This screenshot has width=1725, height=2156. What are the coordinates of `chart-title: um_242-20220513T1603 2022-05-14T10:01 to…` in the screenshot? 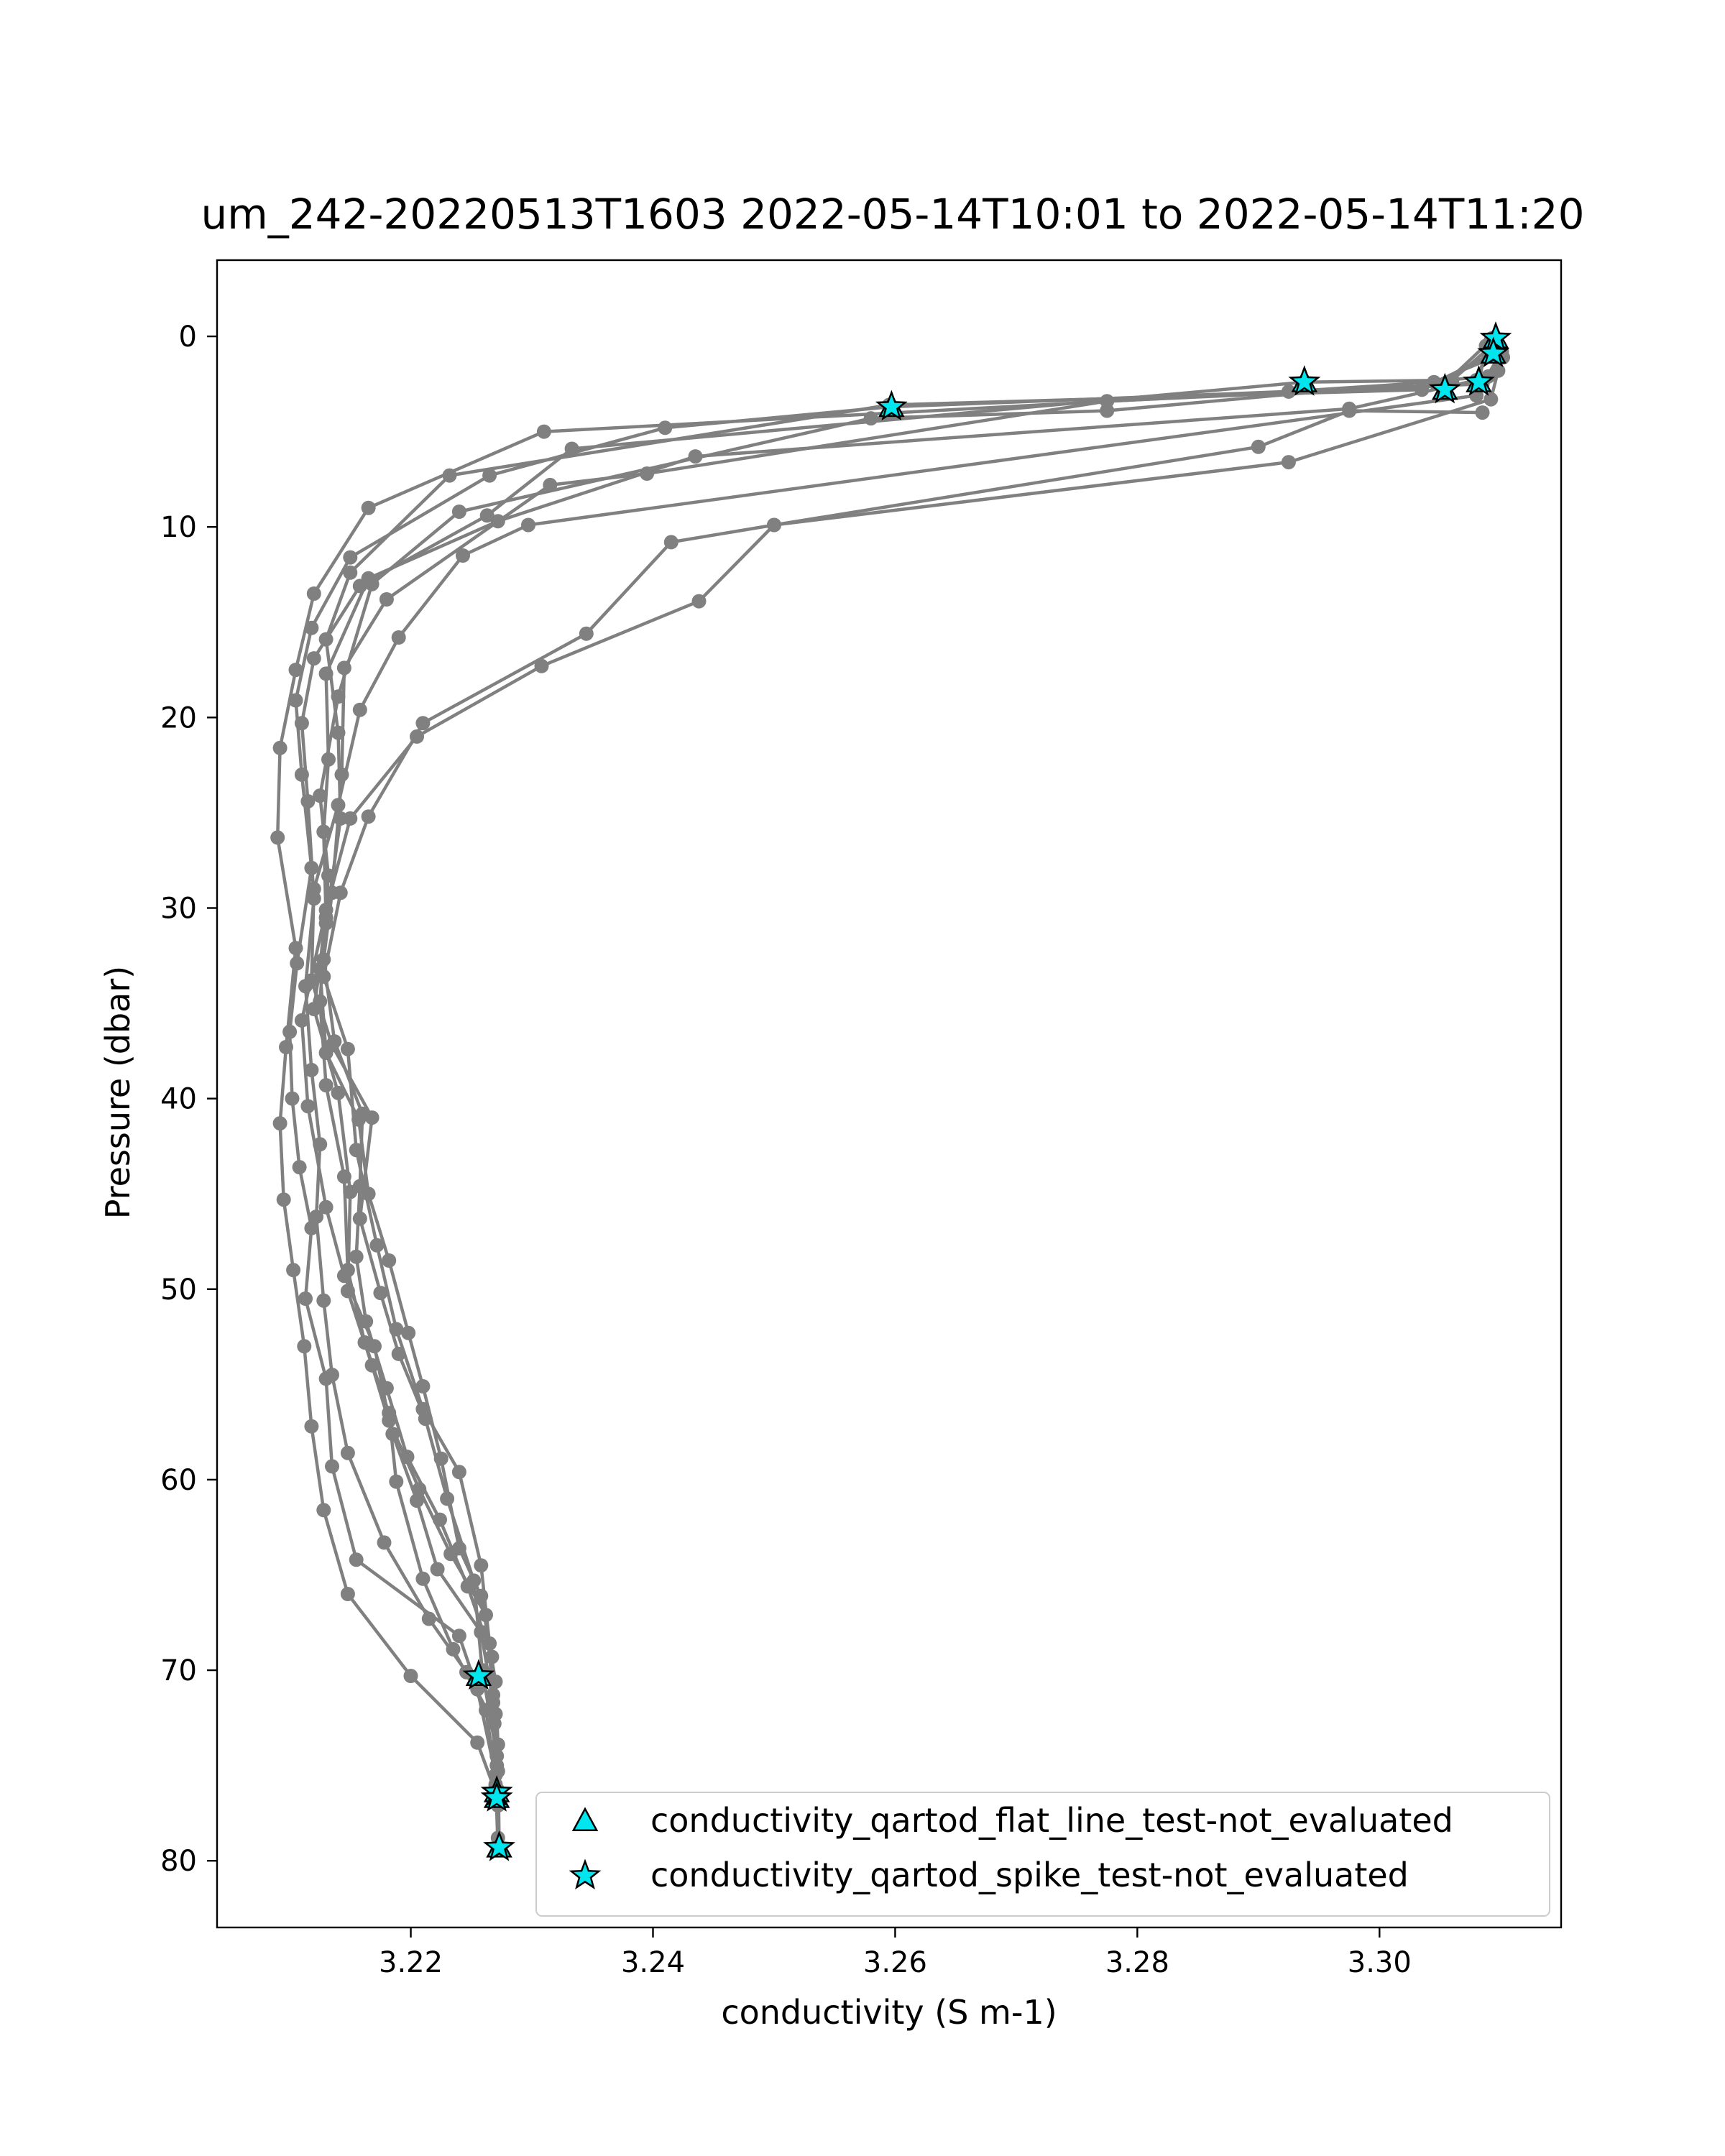 It's located at (893, 214).